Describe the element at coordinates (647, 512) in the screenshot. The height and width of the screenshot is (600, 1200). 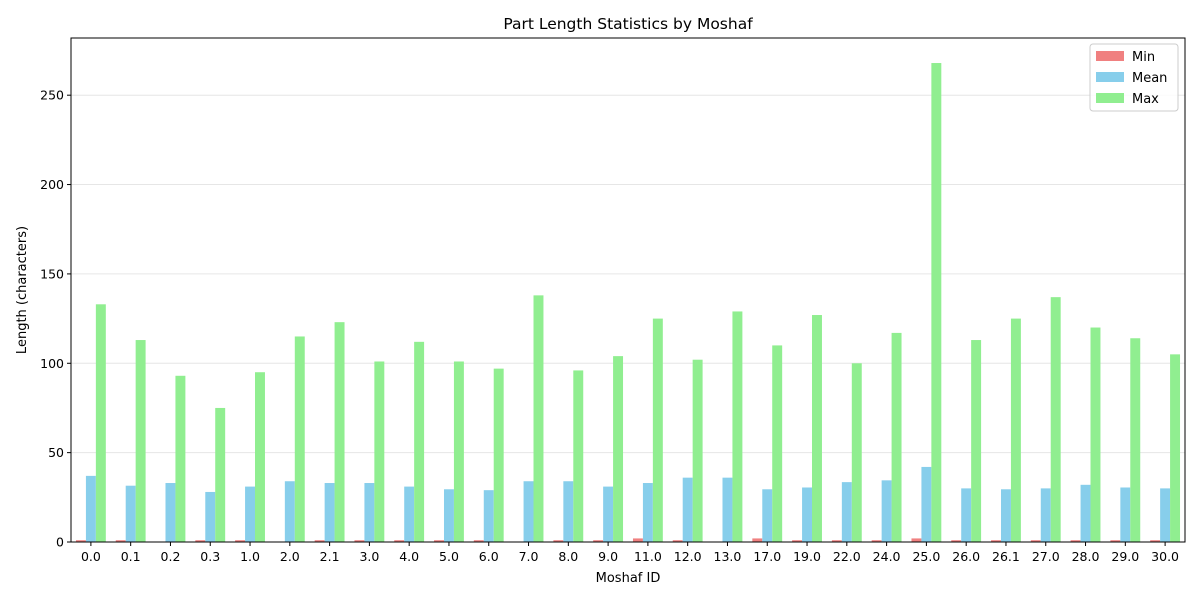
I see `bar-mean-11.0` at that location.